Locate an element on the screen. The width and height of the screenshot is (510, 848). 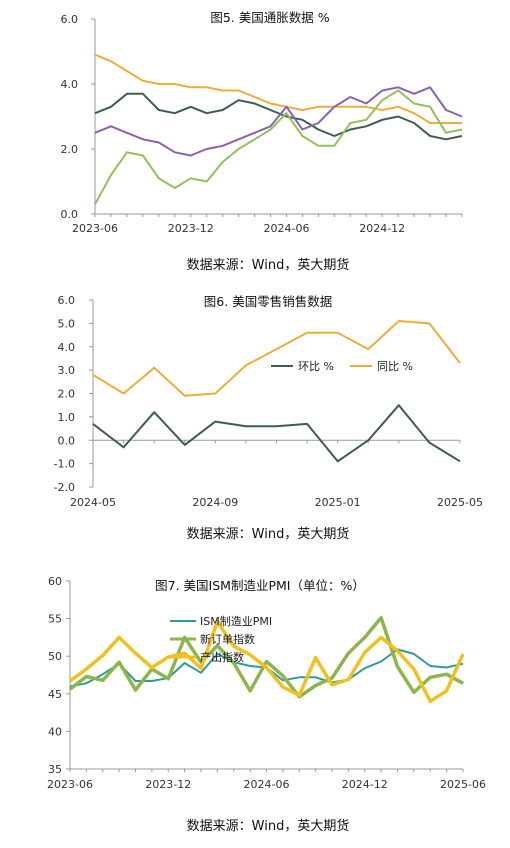
inflation-chart-lines is located at coordinates (278, 129).